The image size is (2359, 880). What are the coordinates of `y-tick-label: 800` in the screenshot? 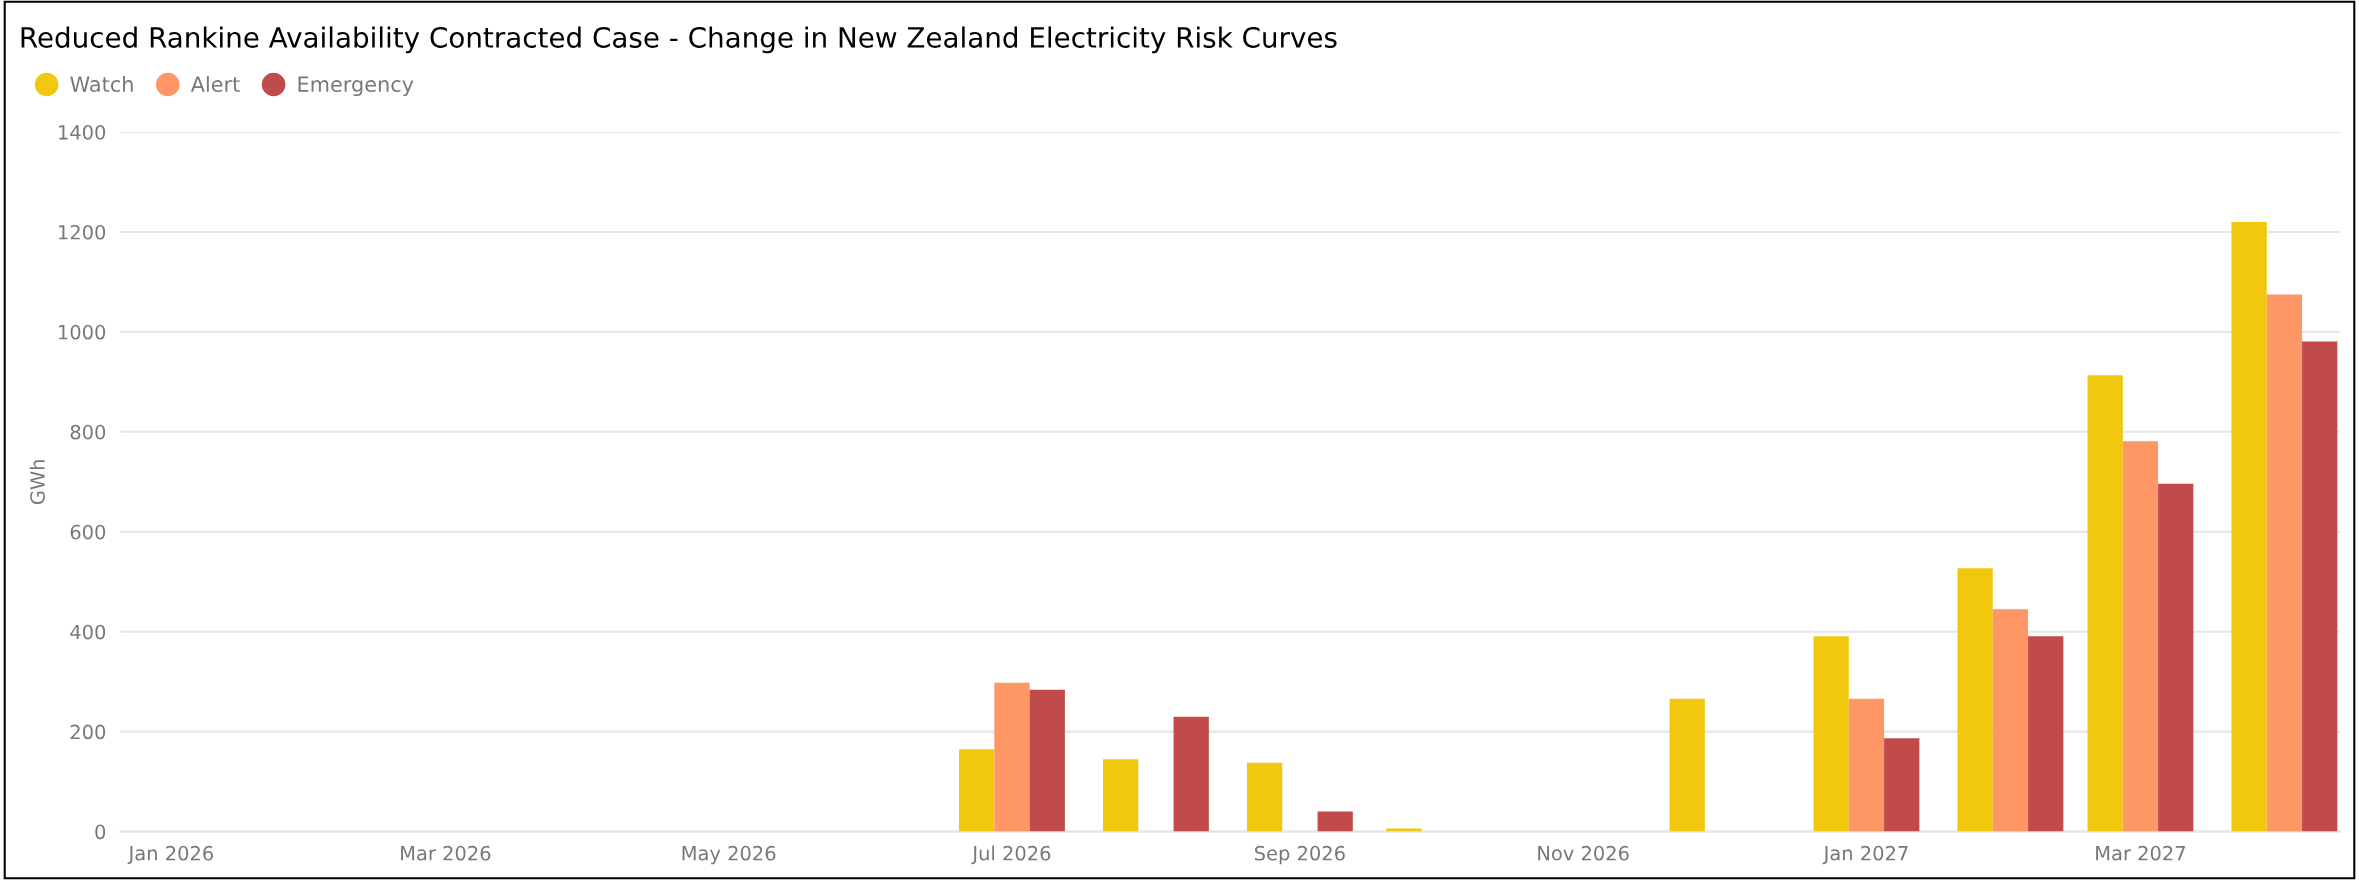 It's located at (88, 432).